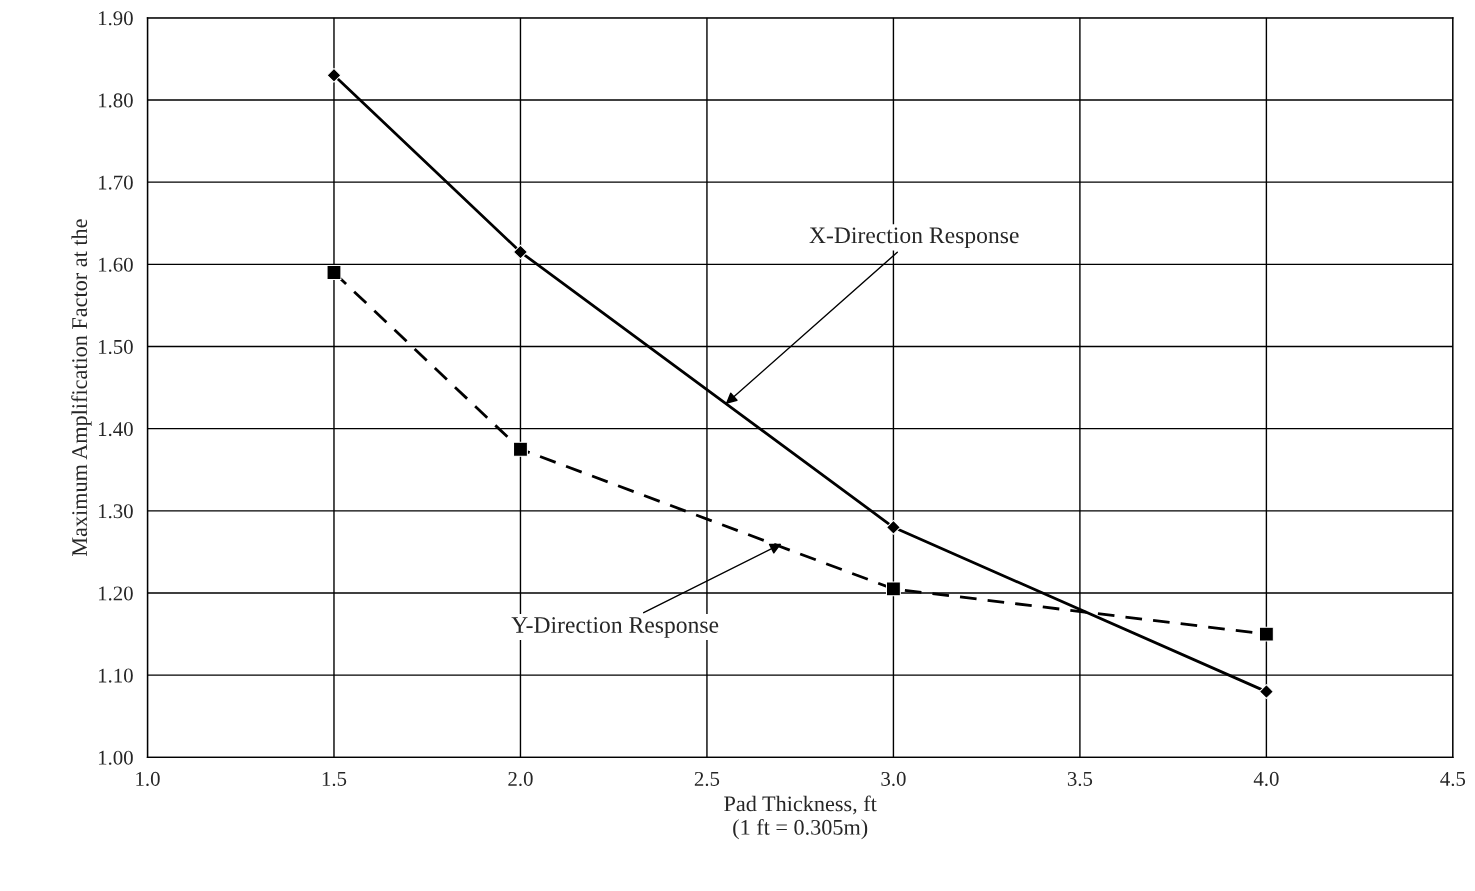 This screenshot has height=891, width=1475. Describe the element at coordinates (115, 347) in the screenshot. I see `y-tick-label: 1.50` at that location.